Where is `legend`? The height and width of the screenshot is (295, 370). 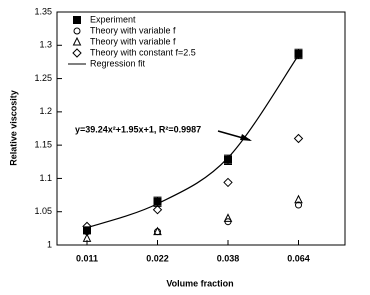 legend is located at coordinates (140, 50).